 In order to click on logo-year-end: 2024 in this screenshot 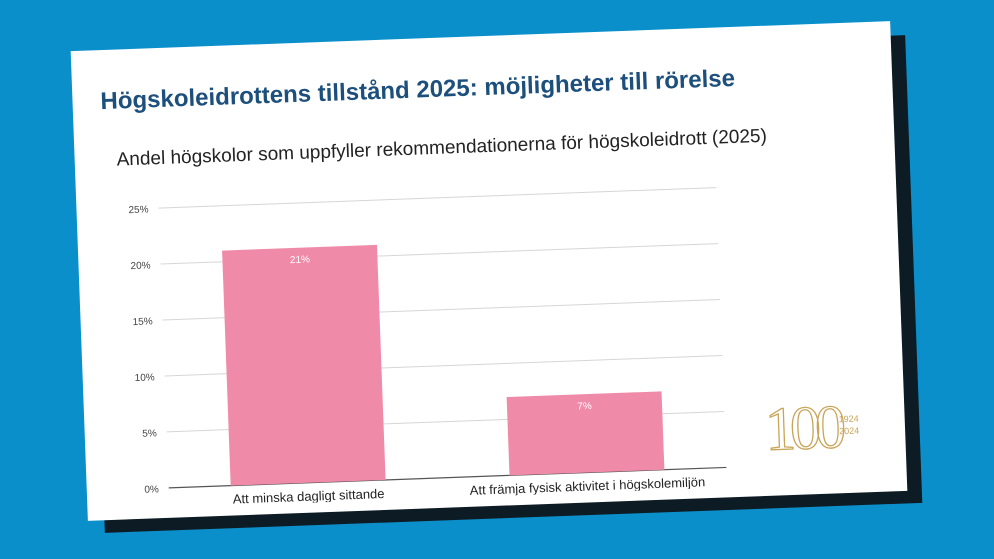, I will do `click(849, 431)`.